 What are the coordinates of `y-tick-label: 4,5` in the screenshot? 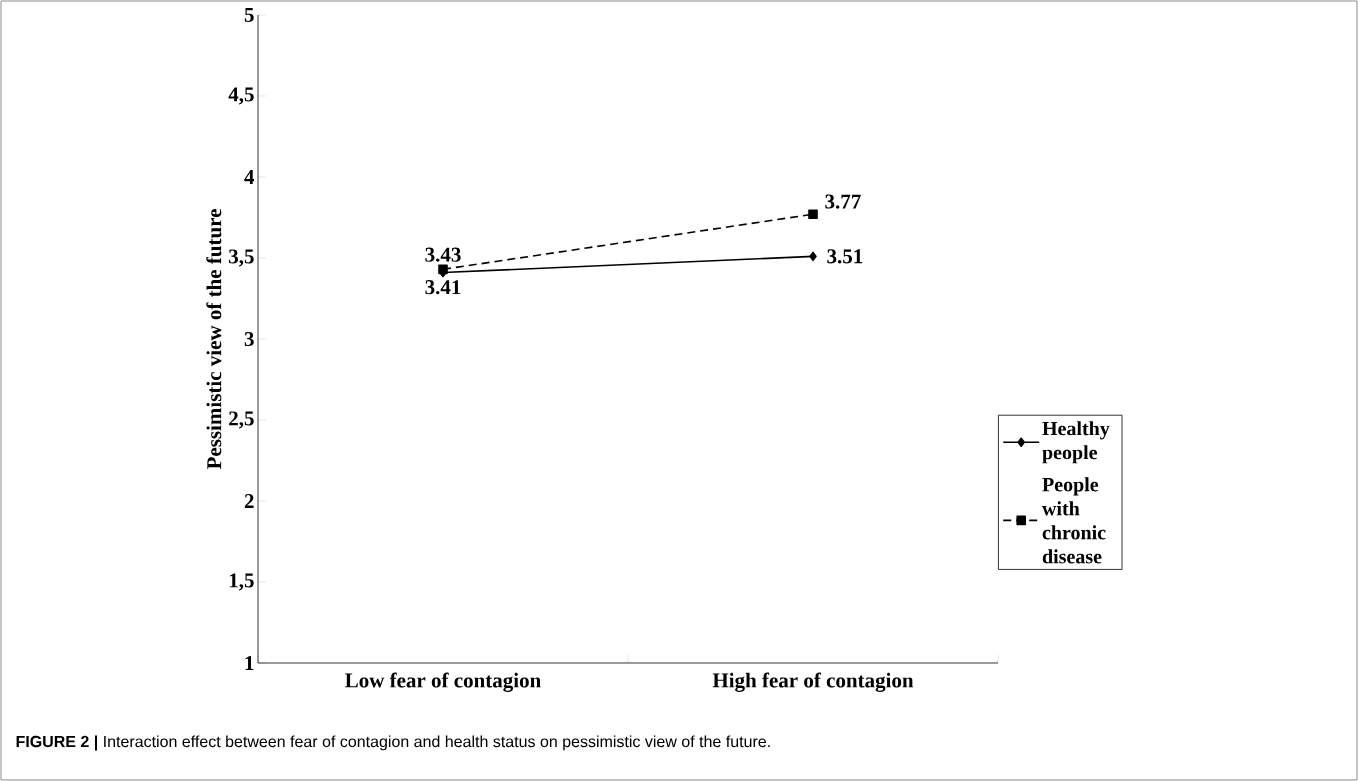 It's located at (241, 96).